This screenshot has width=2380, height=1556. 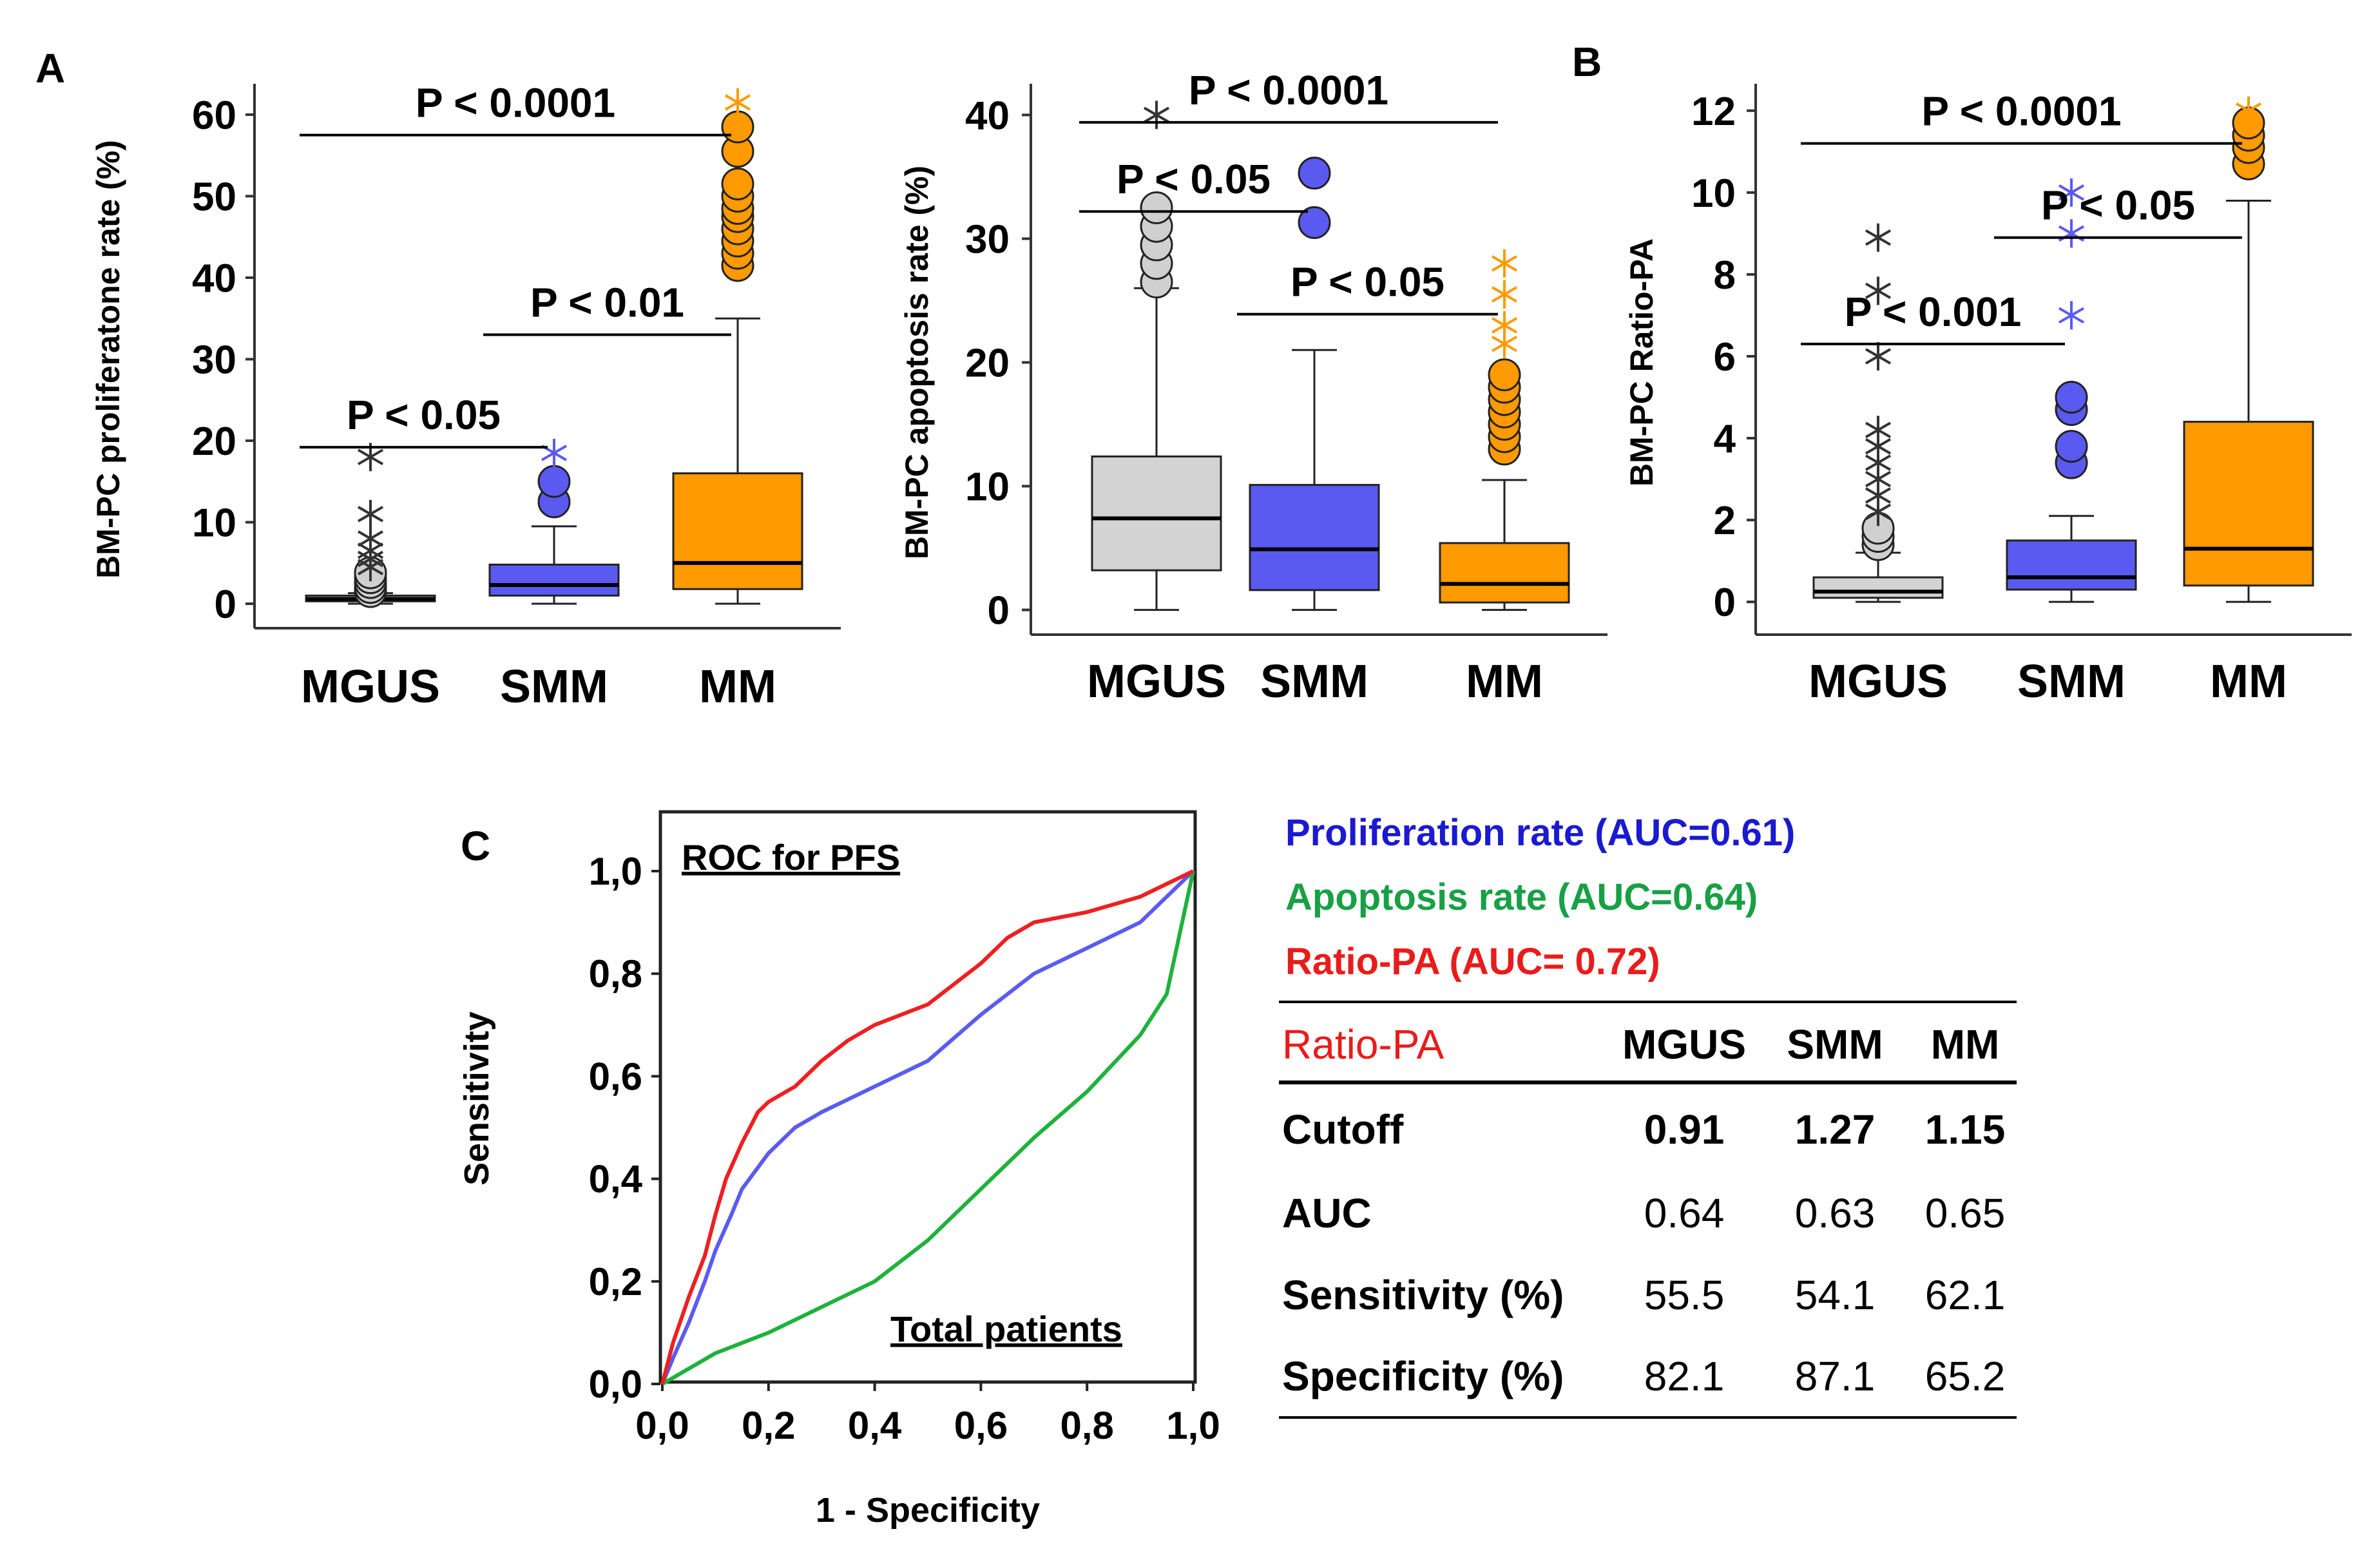 I want to click on roc-y-tick-label: 0,8, so click(x=615, y=973).